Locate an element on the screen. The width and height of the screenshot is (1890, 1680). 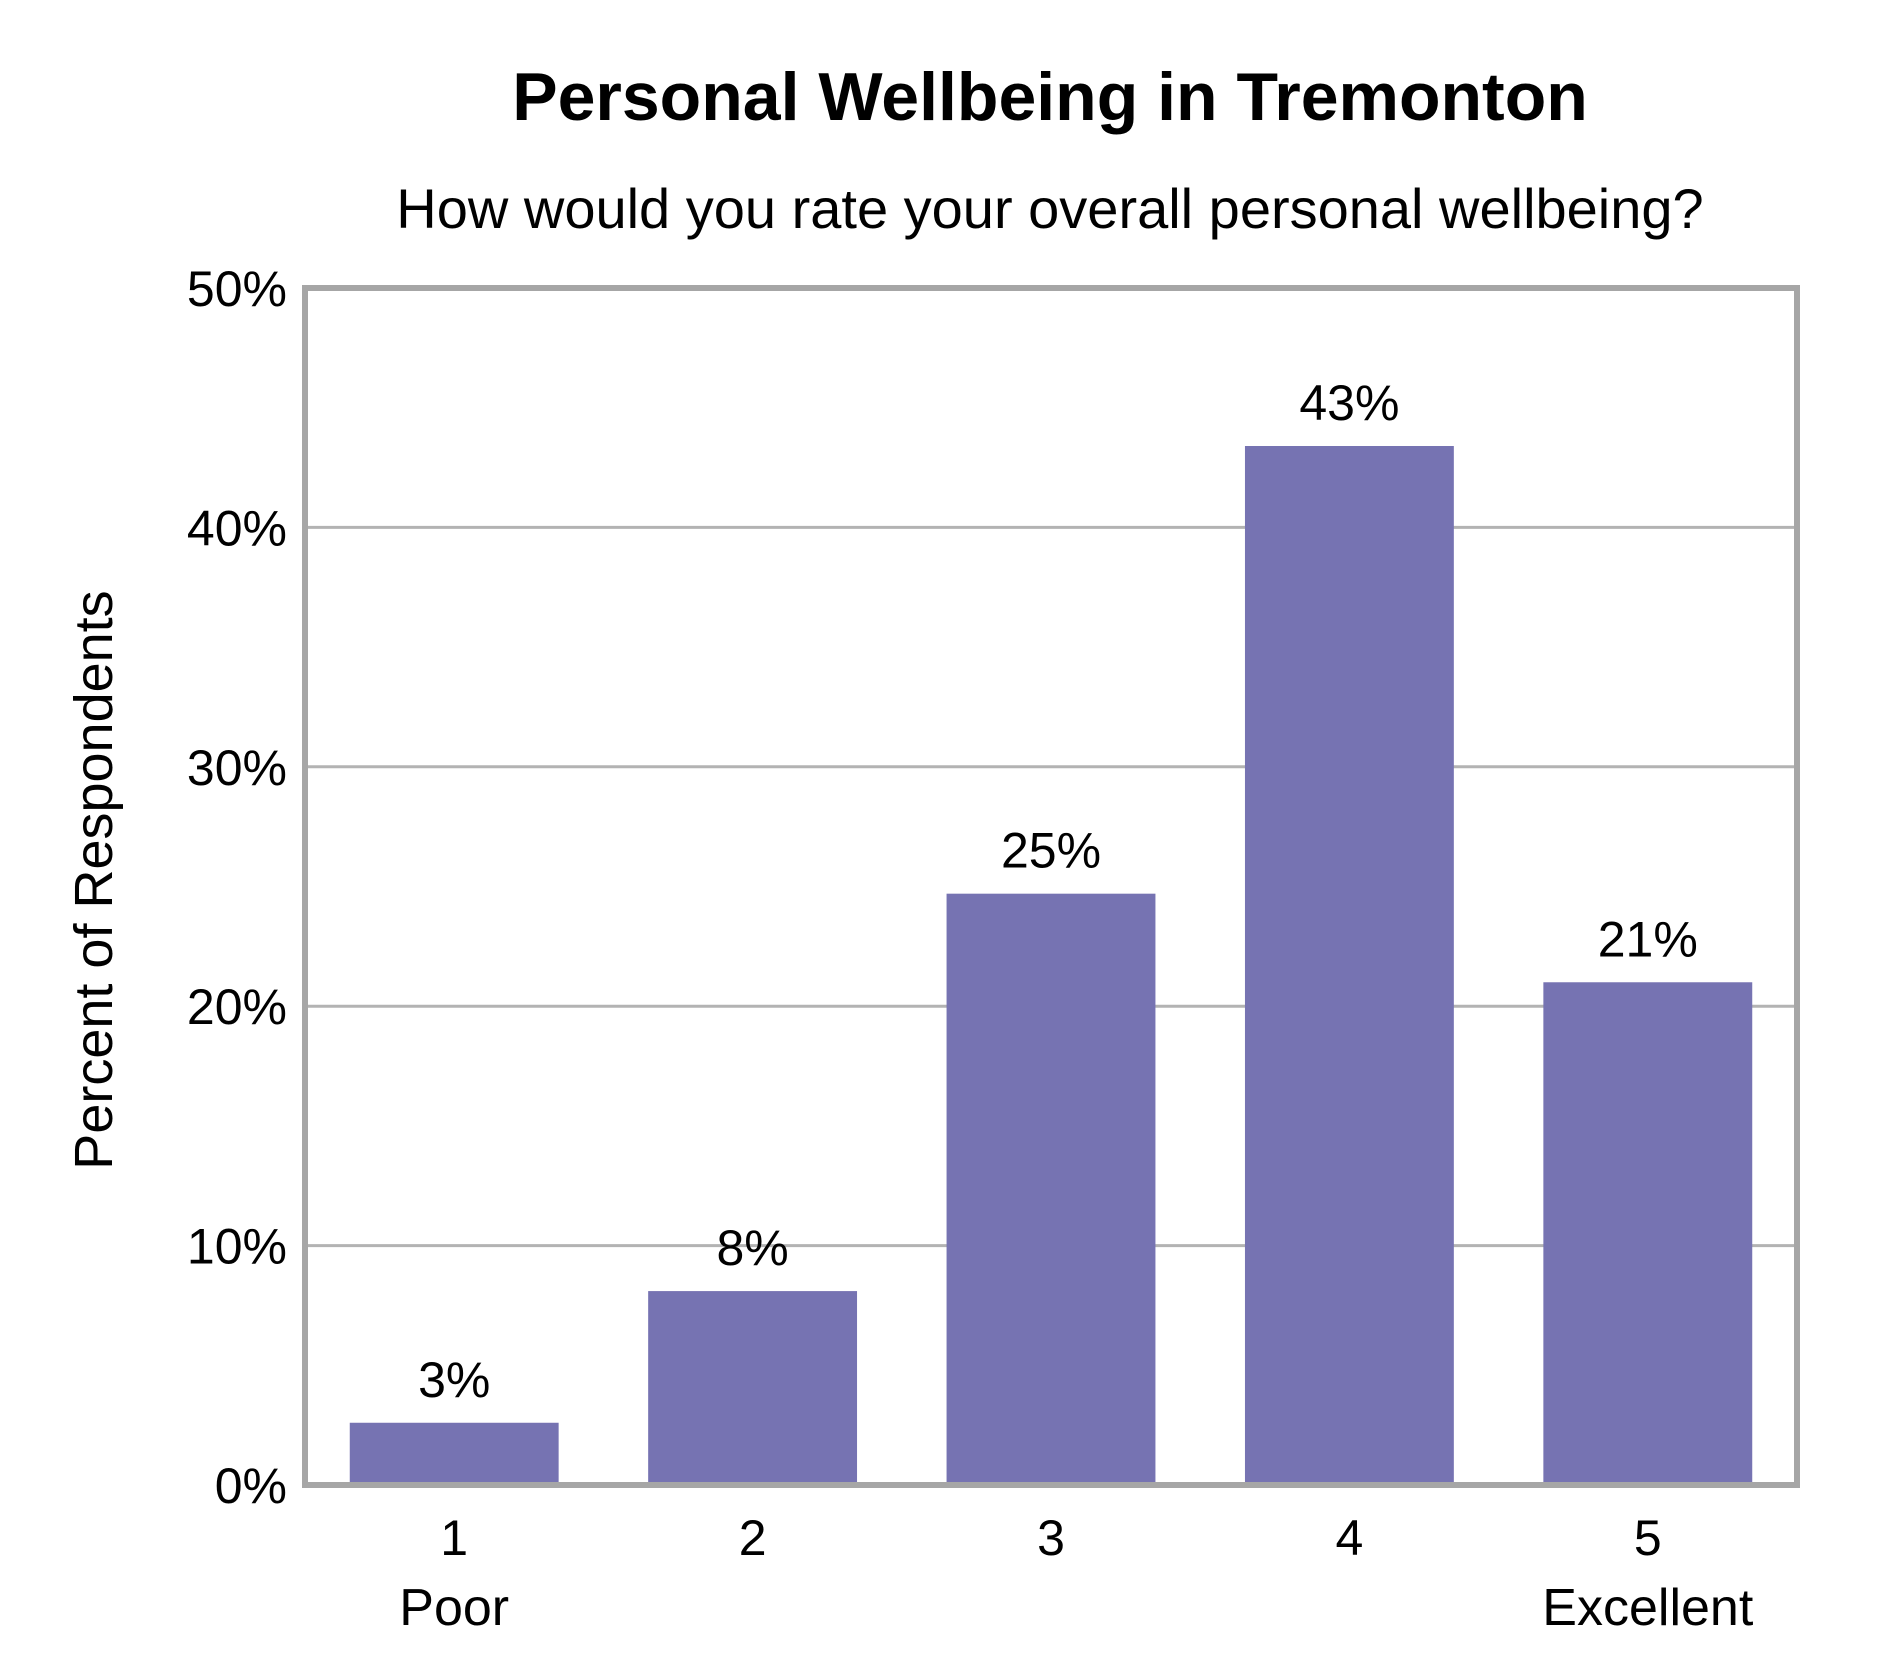
x-tick-labels: 1 Poor 2 3 4 5 Excellent is located at coordinates (1076, 1573).